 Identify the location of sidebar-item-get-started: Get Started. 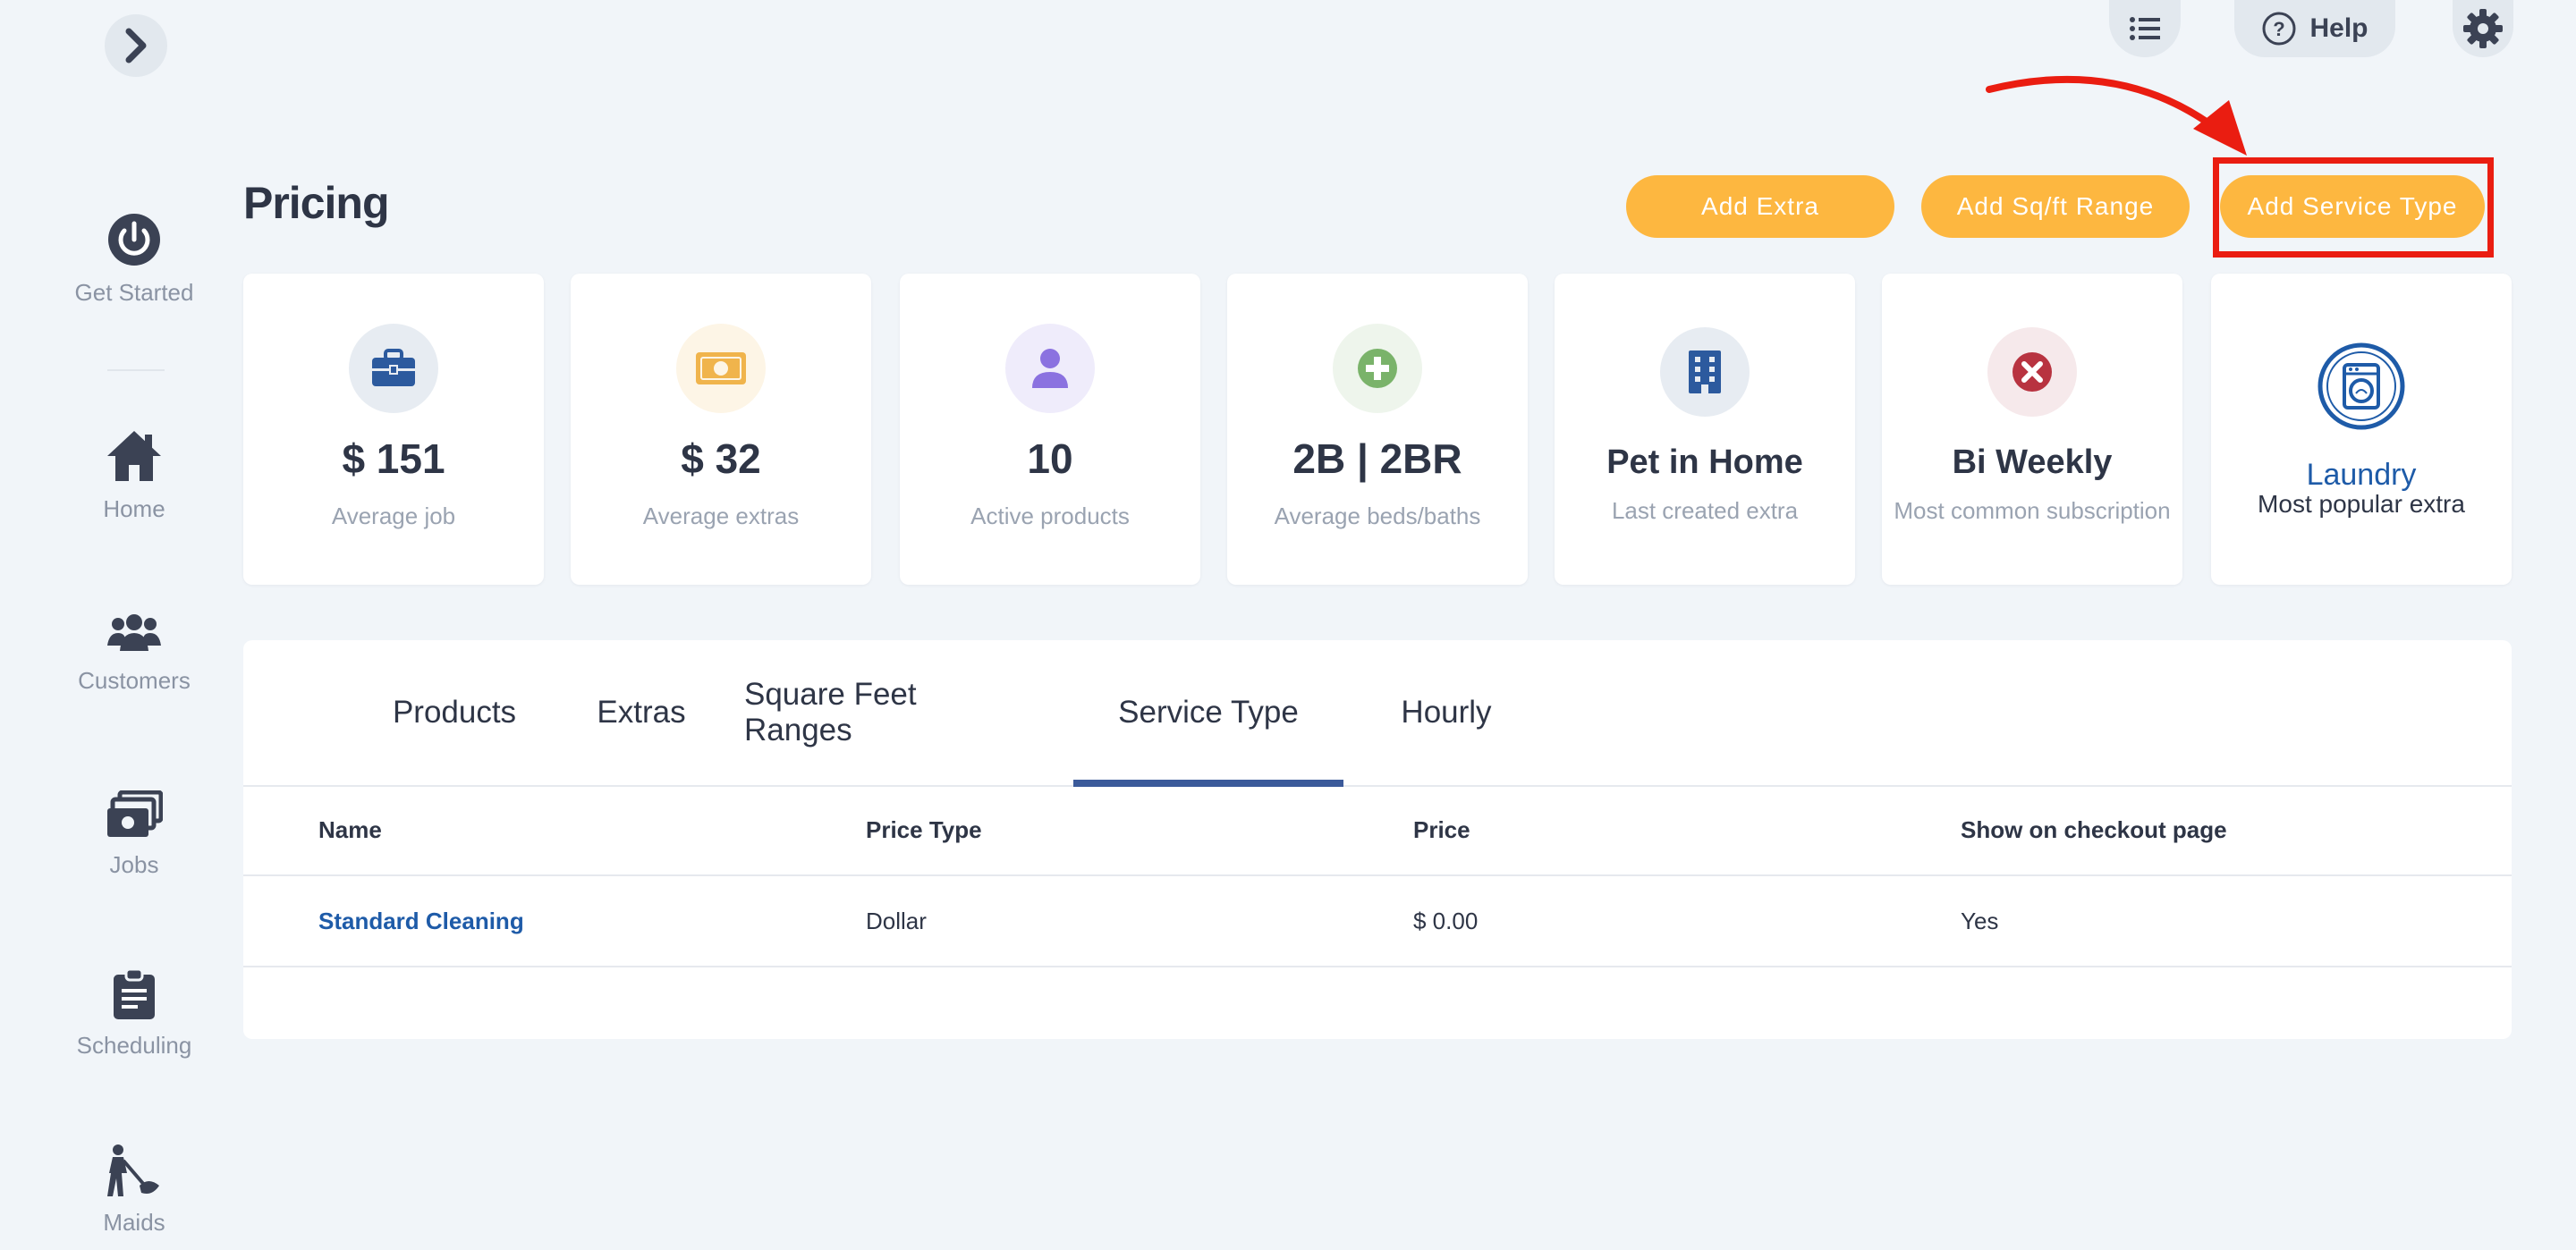
(134, 259).